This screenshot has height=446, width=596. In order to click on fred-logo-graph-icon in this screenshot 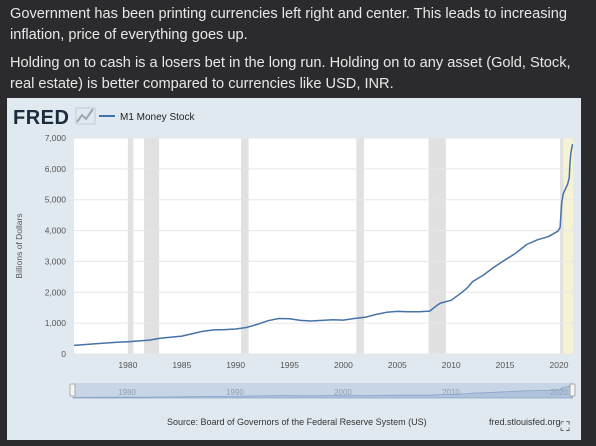, I will do `click(85, 116)`.